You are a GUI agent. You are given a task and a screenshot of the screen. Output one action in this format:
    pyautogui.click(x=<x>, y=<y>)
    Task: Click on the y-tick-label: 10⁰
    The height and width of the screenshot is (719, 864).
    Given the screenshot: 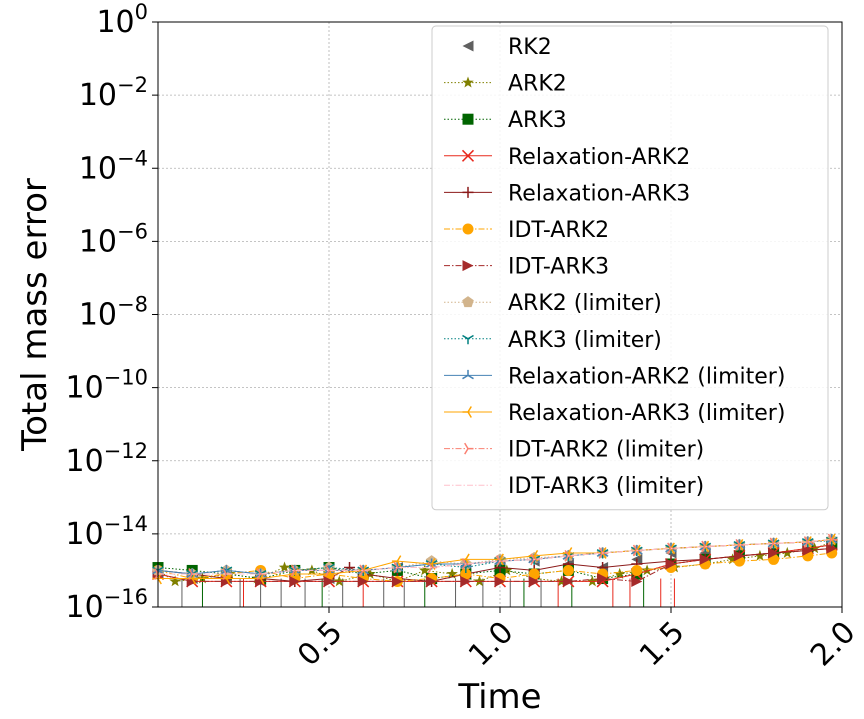 What is the action you would take?
    pyautogui.click(x=122, y=20)
    